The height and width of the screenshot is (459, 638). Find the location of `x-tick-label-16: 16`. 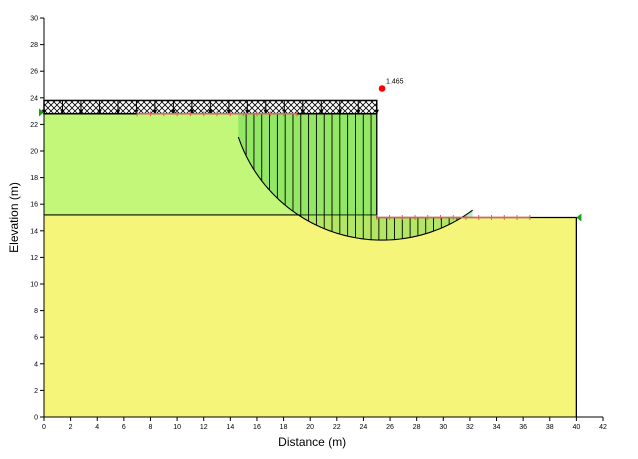

x-tick-label-16: 16 is located at coordinates (257, 427).